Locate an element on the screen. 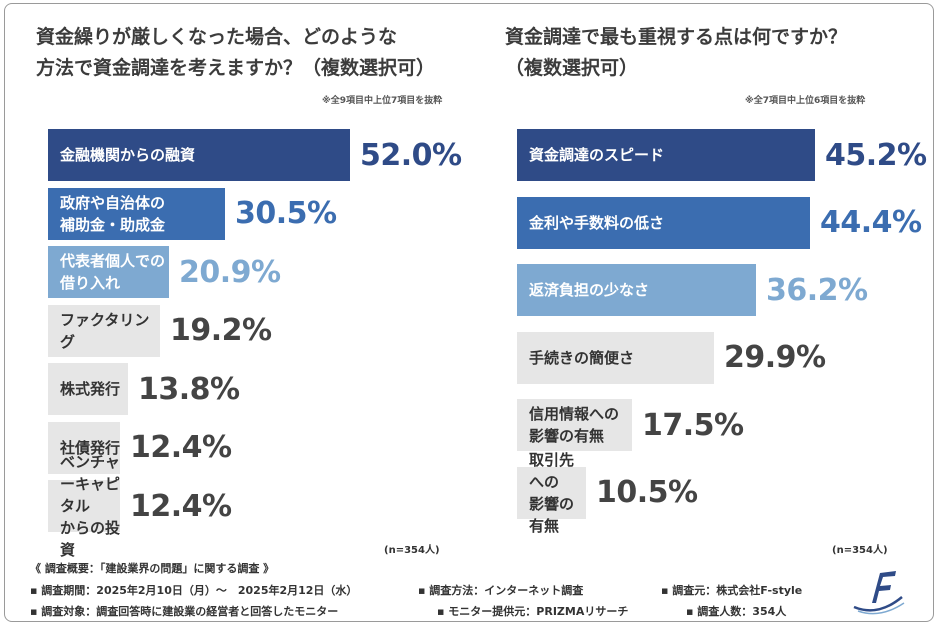 Image resolution: width=940 pixels, height=627 pixels. bar-row: 株式発行 13.8% is located at coordinates (269, 389).